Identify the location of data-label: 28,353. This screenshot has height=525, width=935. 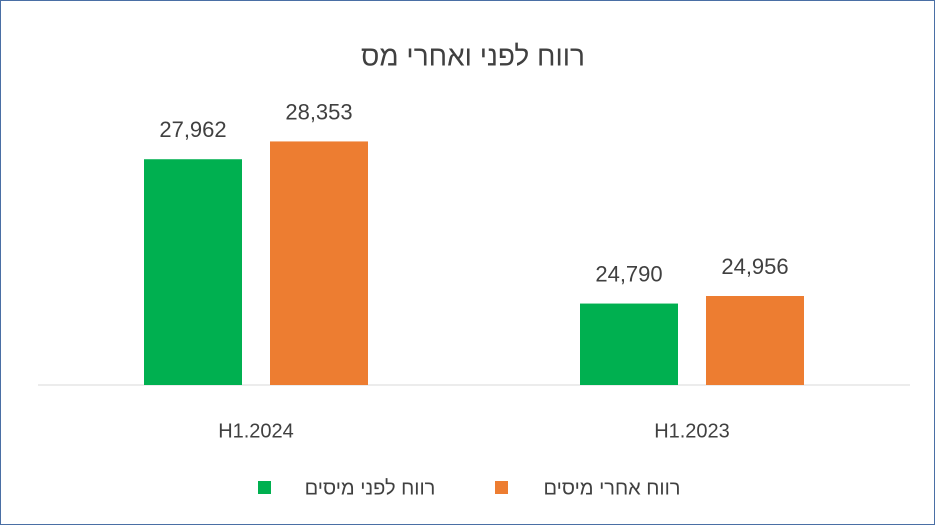
(318, 111).